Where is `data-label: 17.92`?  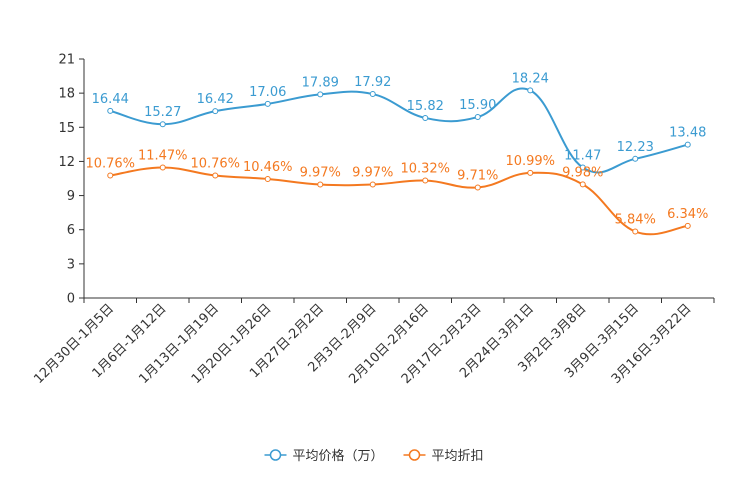 data-label: 17.92 is located at coordinates (372, 82).